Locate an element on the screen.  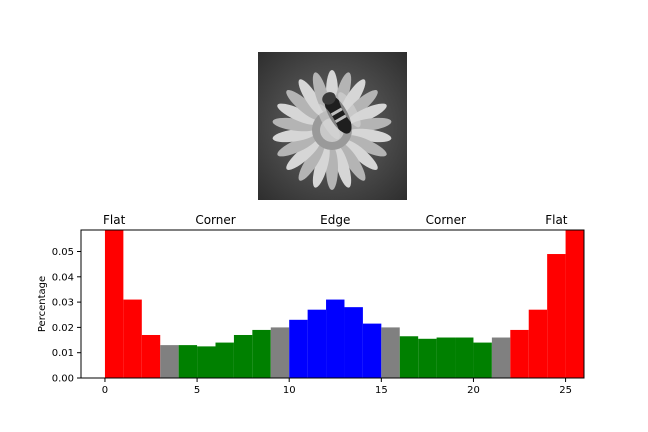
x-tick-label: 0 is located at coordinates (105, 390).